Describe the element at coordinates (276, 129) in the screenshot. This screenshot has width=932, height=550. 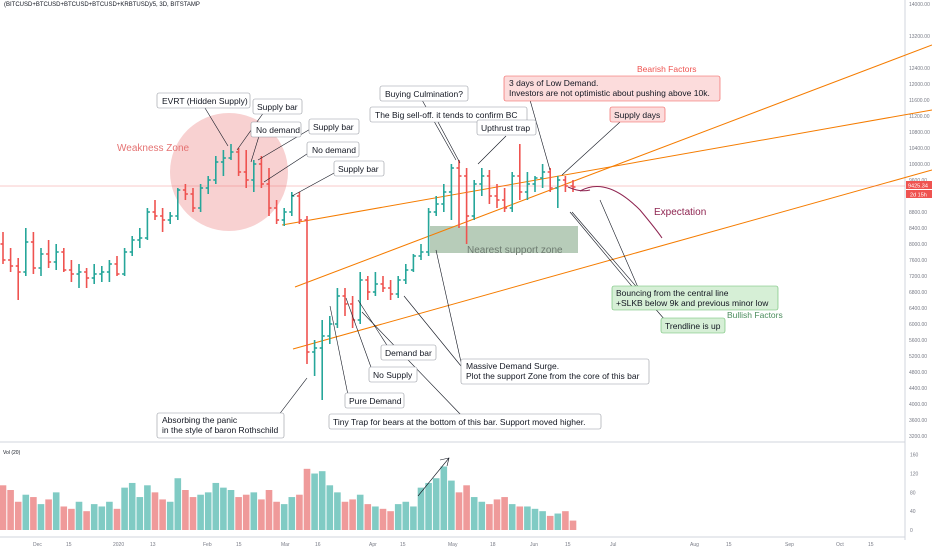
I see `callout-no-demand-1-box` at that location.